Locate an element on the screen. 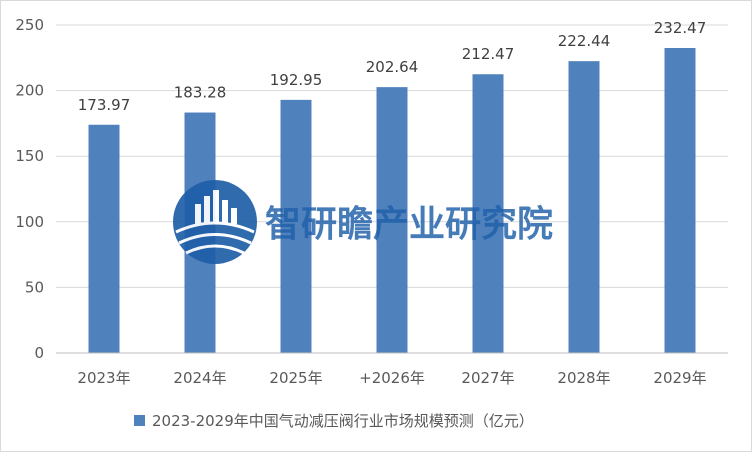 The height and width of the screenshot is (452, 752). legend: 2023-2029年中国气动减压阀行业市场规模预测（亿元） is located at coordinates (334, 421).